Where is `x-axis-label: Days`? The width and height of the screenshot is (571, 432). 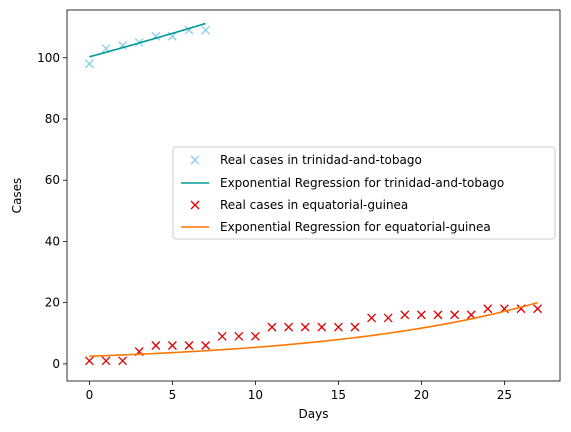
x-axis-label: Days is located at coordinates (314, 414).